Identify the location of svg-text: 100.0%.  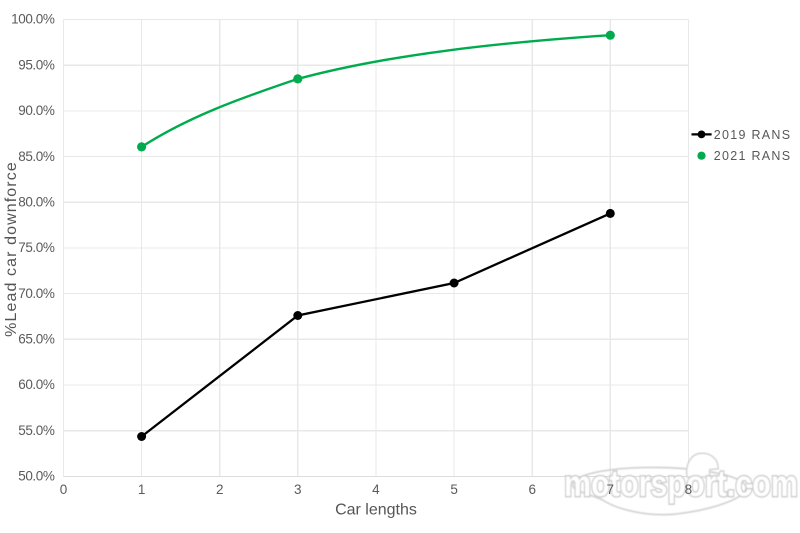
(33, 19).